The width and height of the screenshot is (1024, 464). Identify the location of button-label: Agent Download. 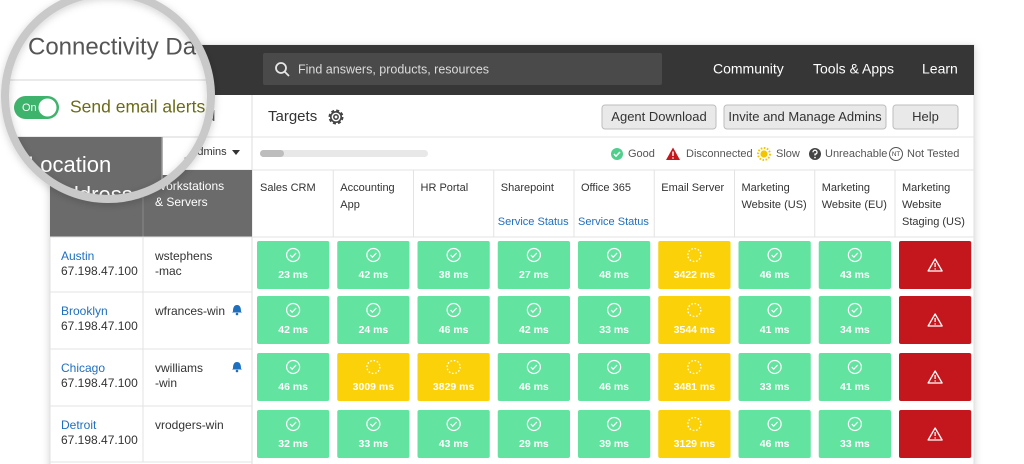
(658, 116).